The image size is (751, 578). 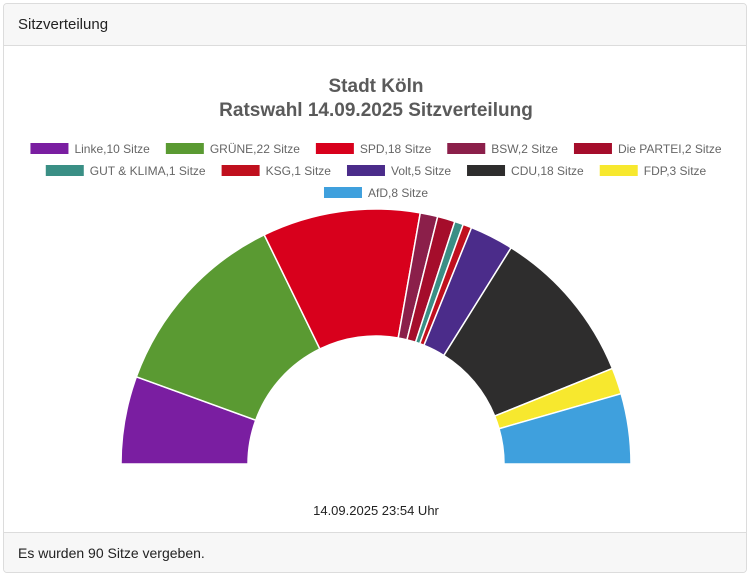 I want to click on legend-item-spd: SPD,18 Sitze, so click(x=373, y=149).